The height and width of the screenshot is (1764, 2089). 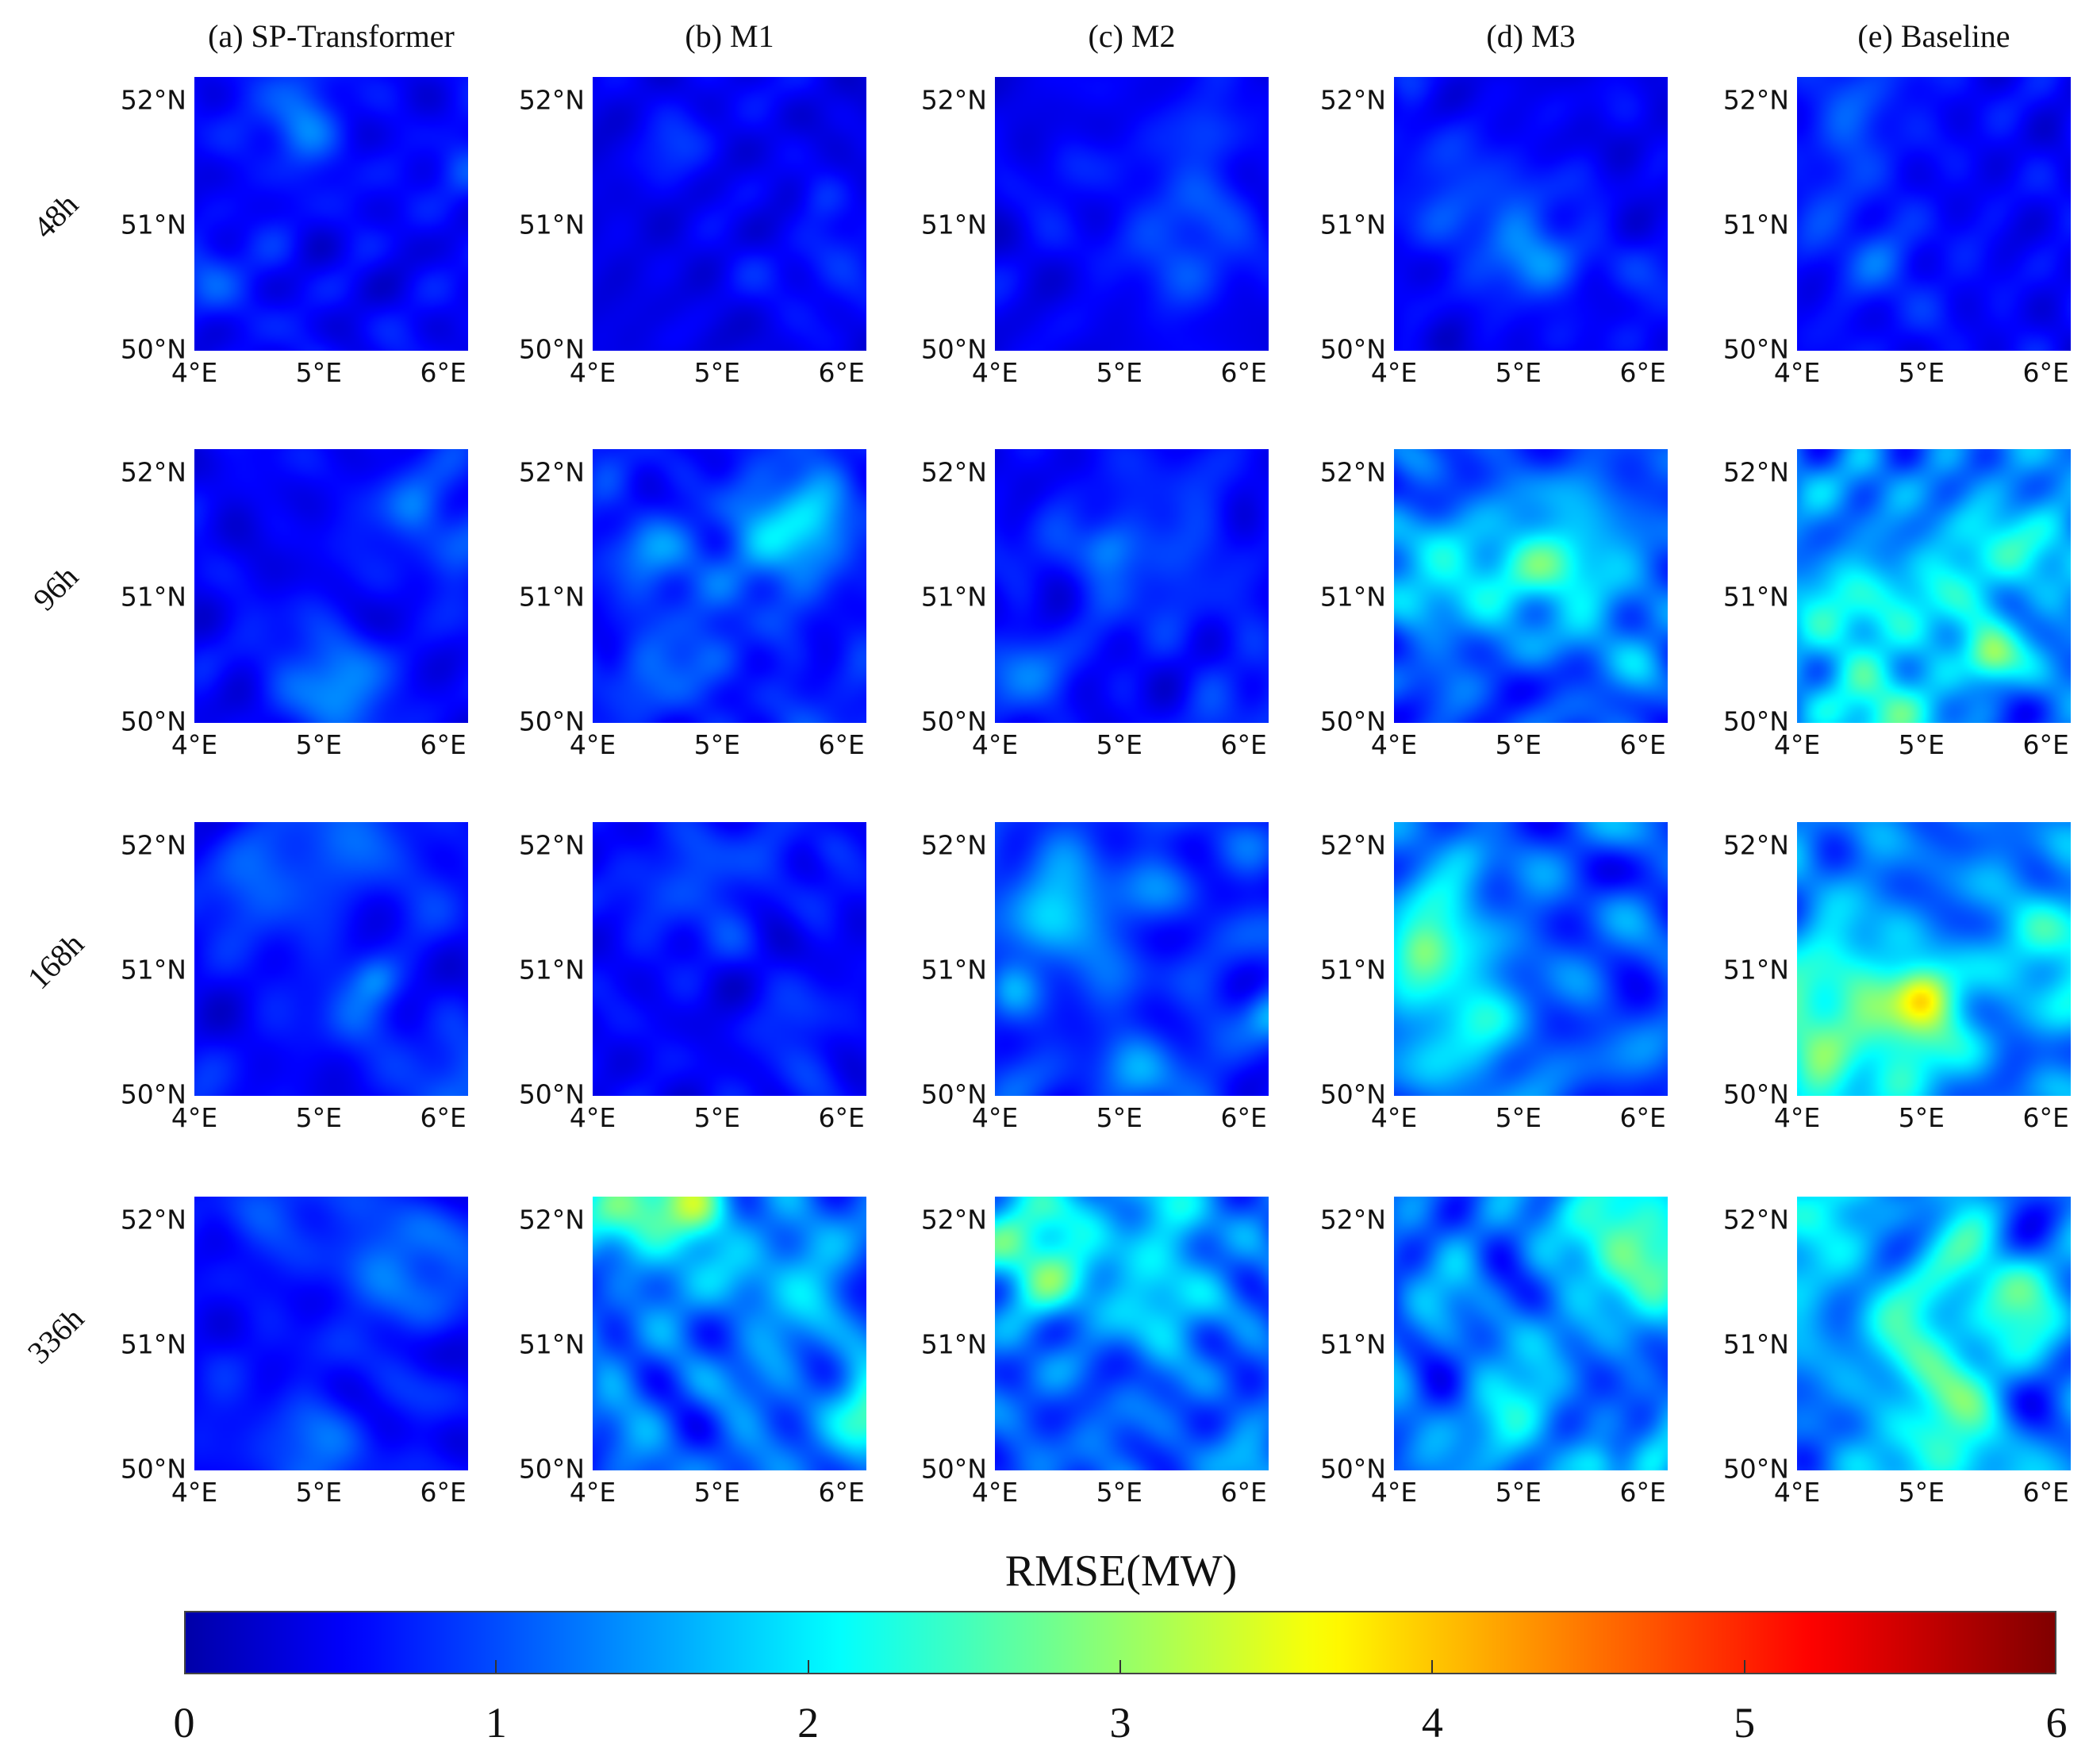 What do you see at coordinates (56, 1335) in the screenshot?
I see `row-label: 336h` at bounding box center [56, 1335].